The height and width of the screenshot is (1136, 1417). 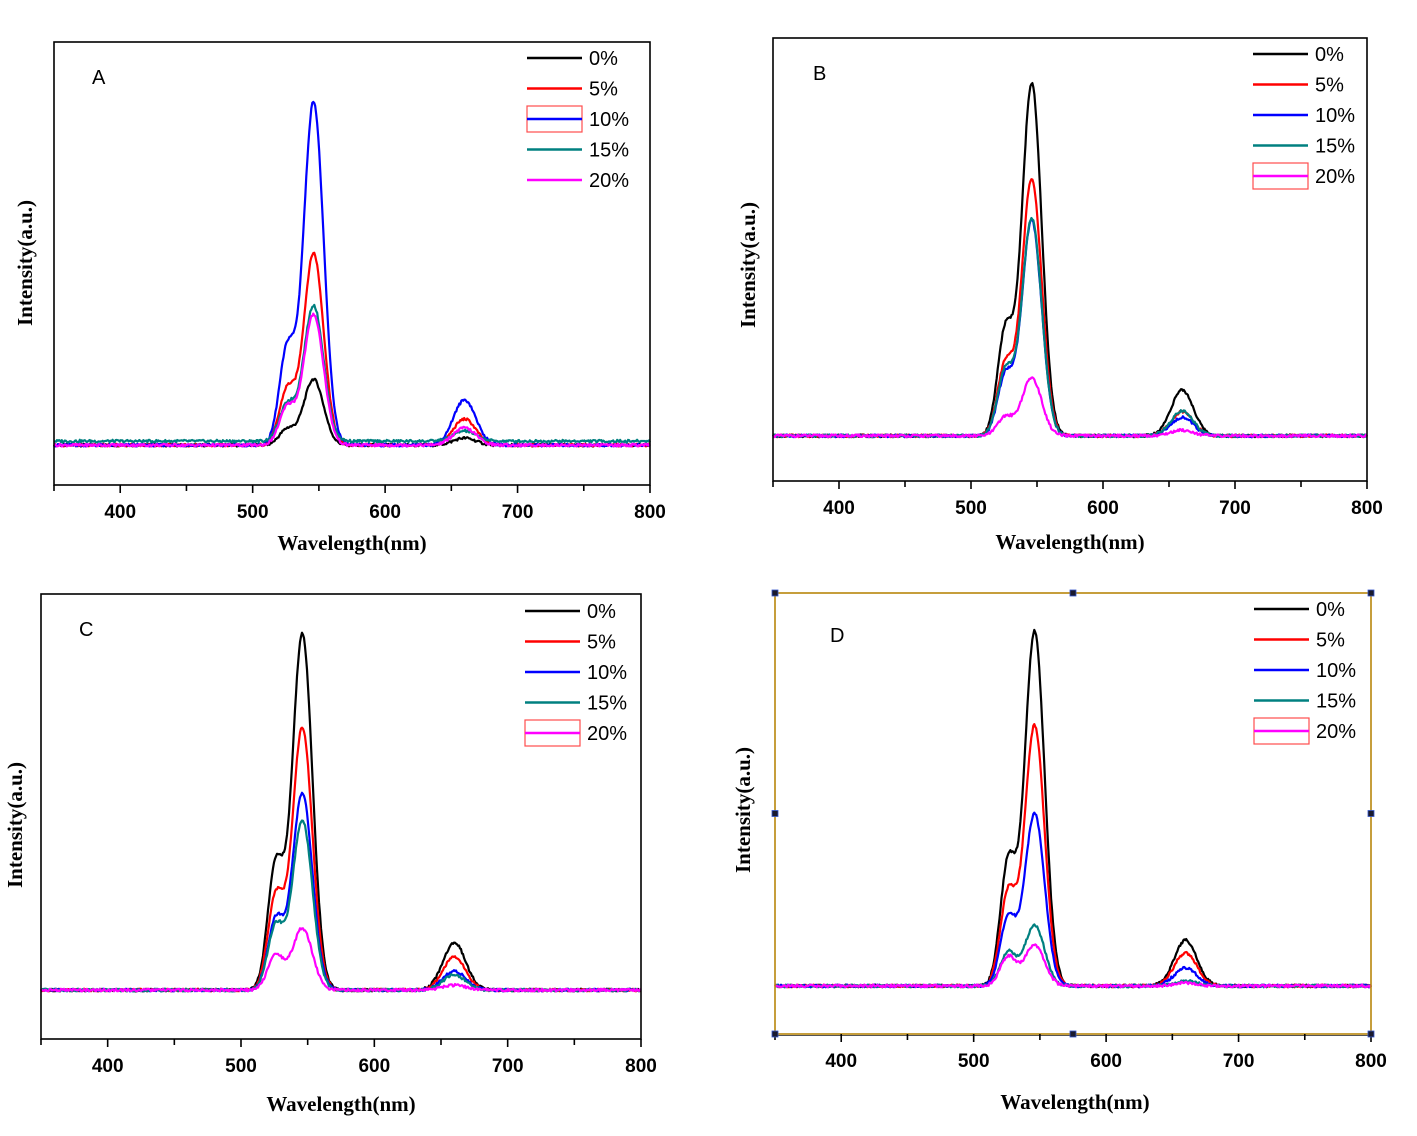 What do you see at coordinates (837, 636) in the screenshot?
I see `panel-label: D` at bounding box center [837, 636].